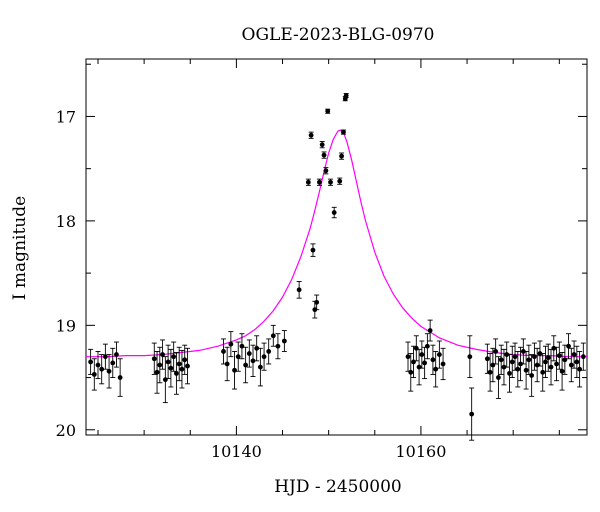  I want to click on y-tick-label: 19, so click(66, 325).